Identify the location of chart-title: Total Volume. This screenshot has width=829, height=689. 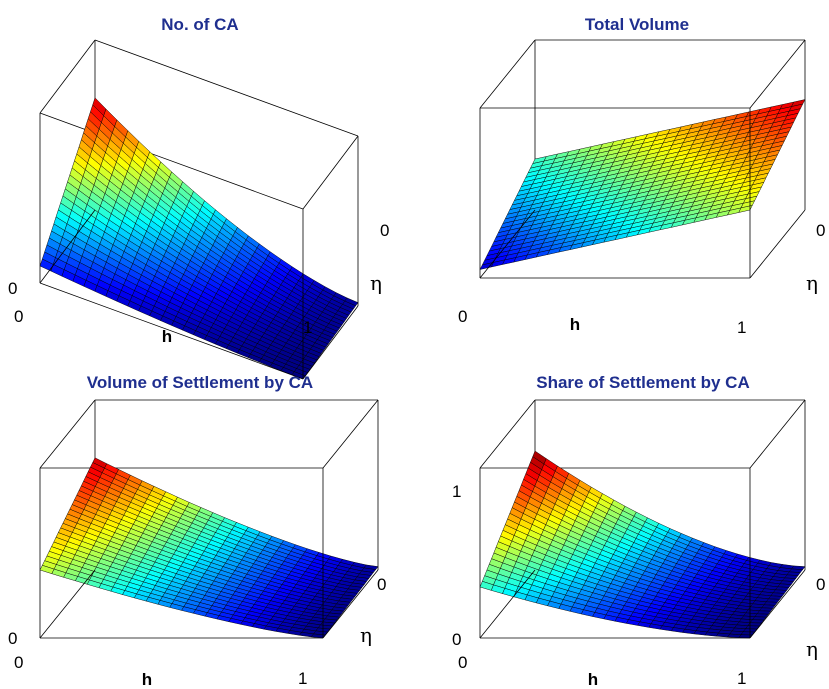
(637, 24).